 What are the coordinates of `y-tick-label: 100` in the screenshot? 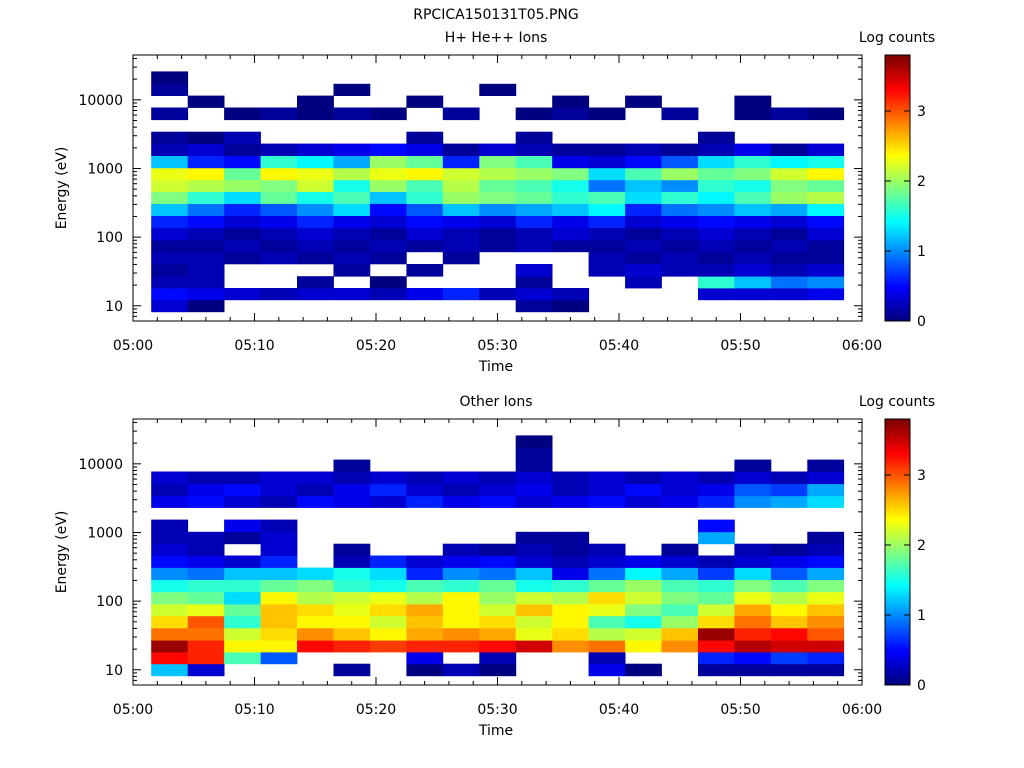 It's located at (109, 602).